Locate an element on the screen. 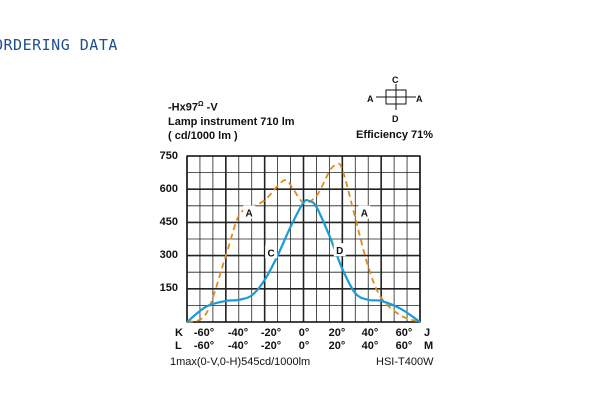 This screenshot has width=600, height=414. diagram-label-top: C is located at coordinates (395, 80).